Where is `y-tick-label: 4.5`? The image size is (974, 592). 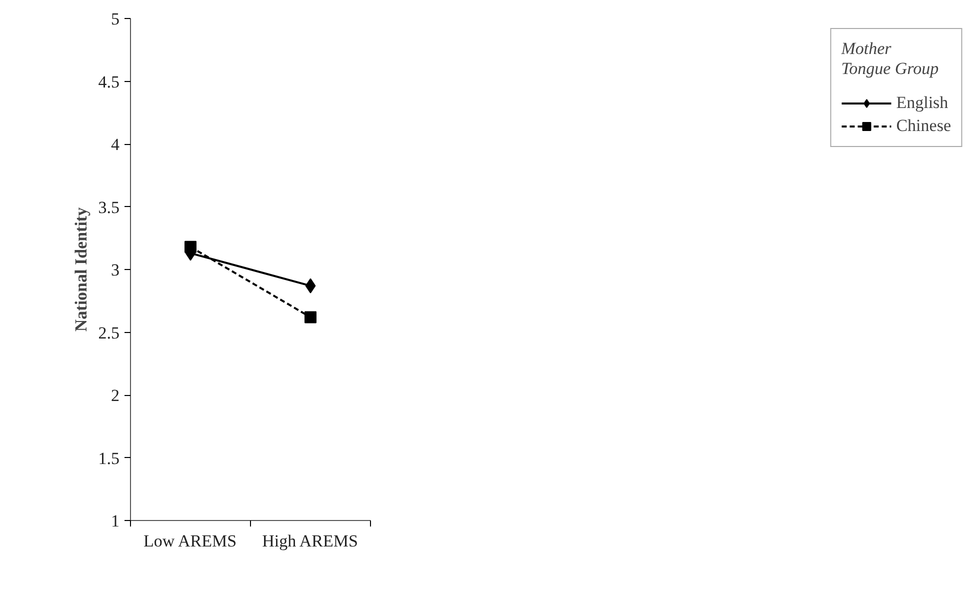 y-tick-label: 4.5 is located at coordinates (109, 82).